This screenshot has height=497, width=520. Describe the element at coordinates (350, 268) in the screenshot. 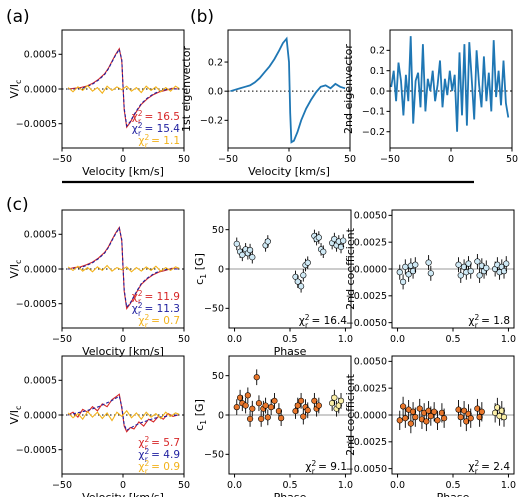

I see `y-axis-label: 2nd coefficient` at that location.